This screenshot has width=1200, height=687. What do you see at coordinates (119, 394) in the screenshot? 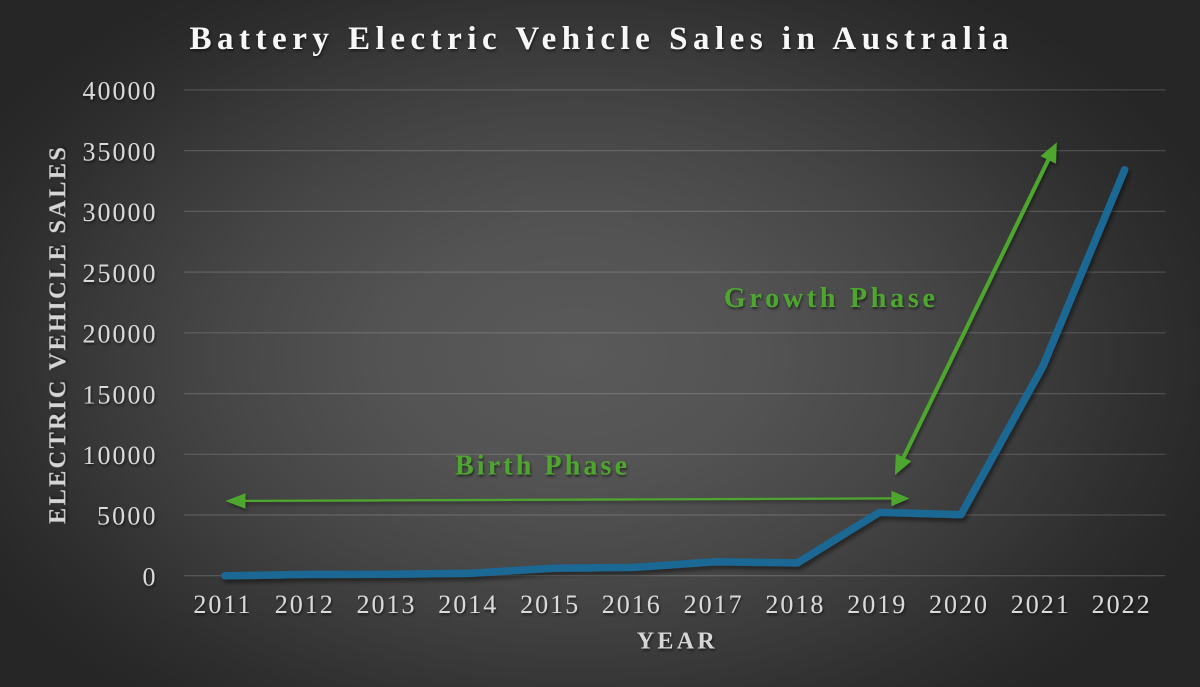
I see `svg-text: 15000` at bounding box center [119, 394].